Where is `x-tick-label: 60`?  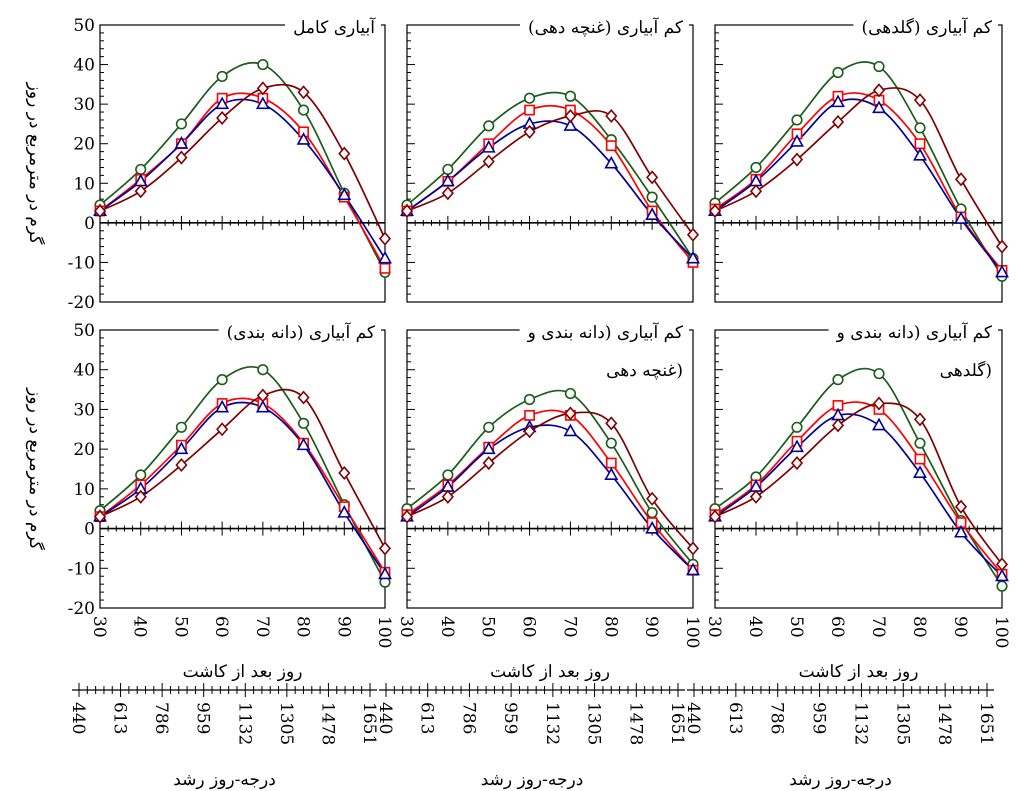
x-tick-label: 60 is located at coordinates (221, 627).